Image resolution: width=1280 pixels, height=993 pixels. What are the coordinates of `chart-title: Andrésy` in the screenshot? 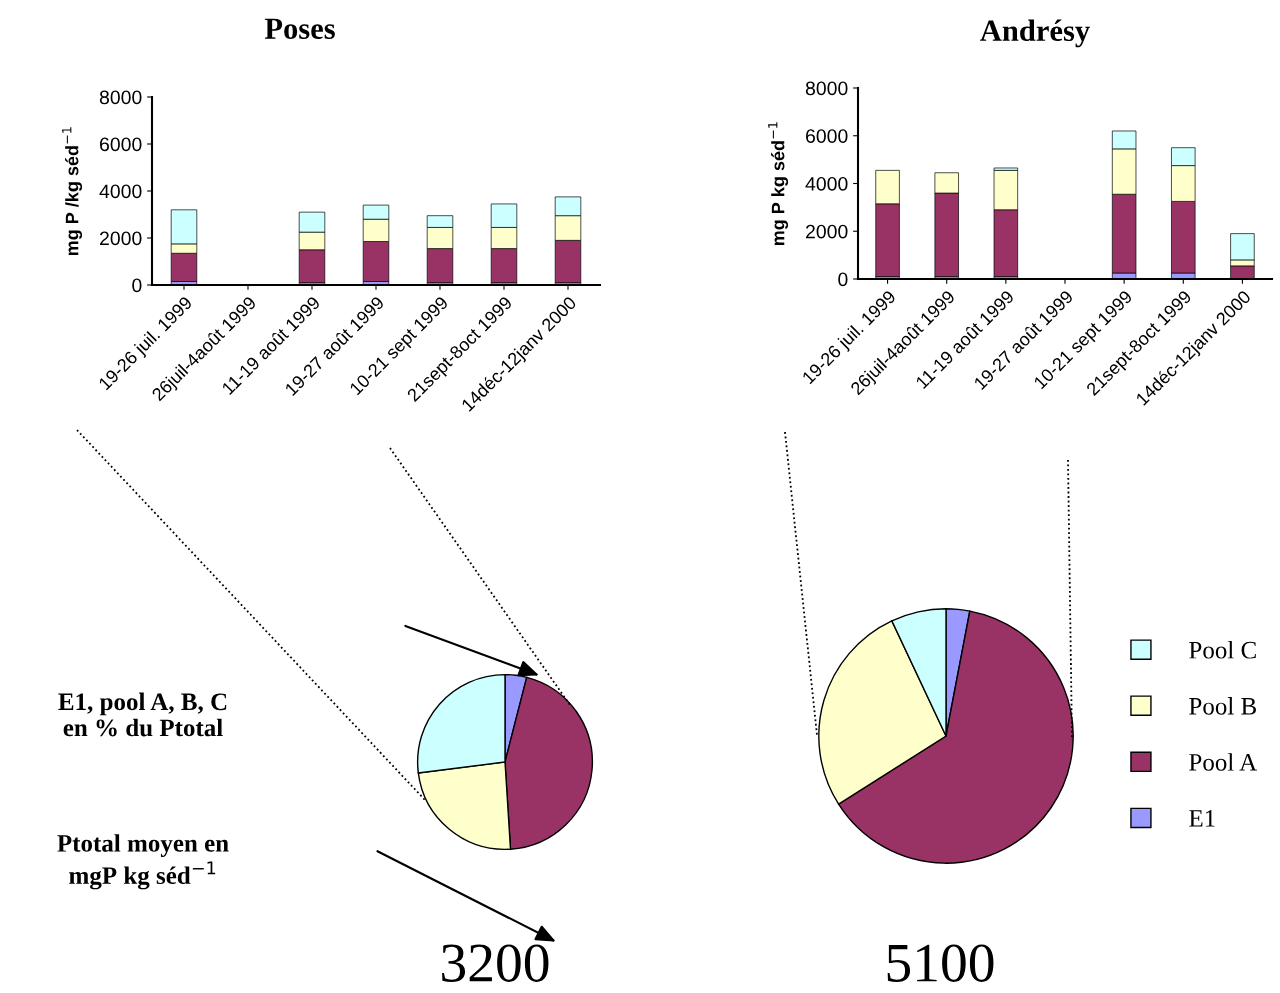 It's located at (1035, 33).